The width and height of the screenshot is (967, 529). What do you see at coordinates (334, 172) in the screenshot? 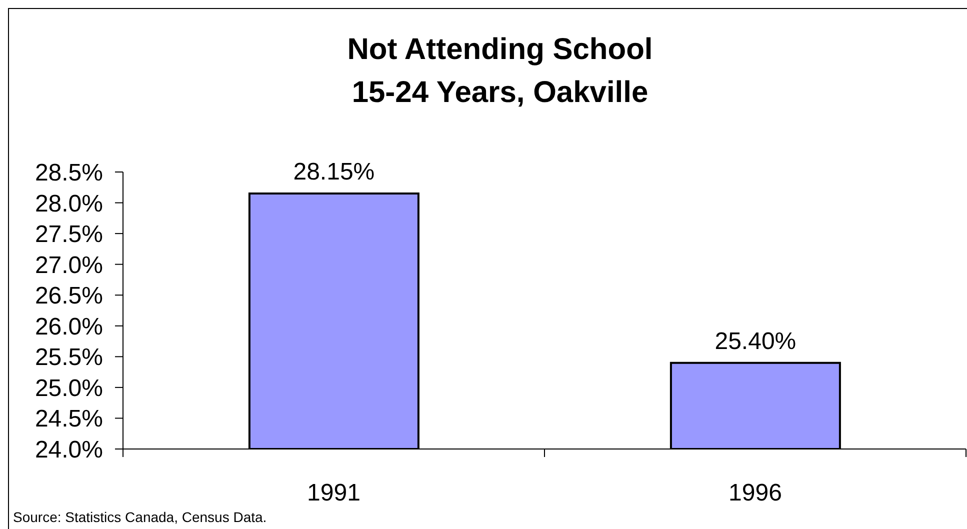
I see `data-label: 28.15%` at bounding box center [334, 172].